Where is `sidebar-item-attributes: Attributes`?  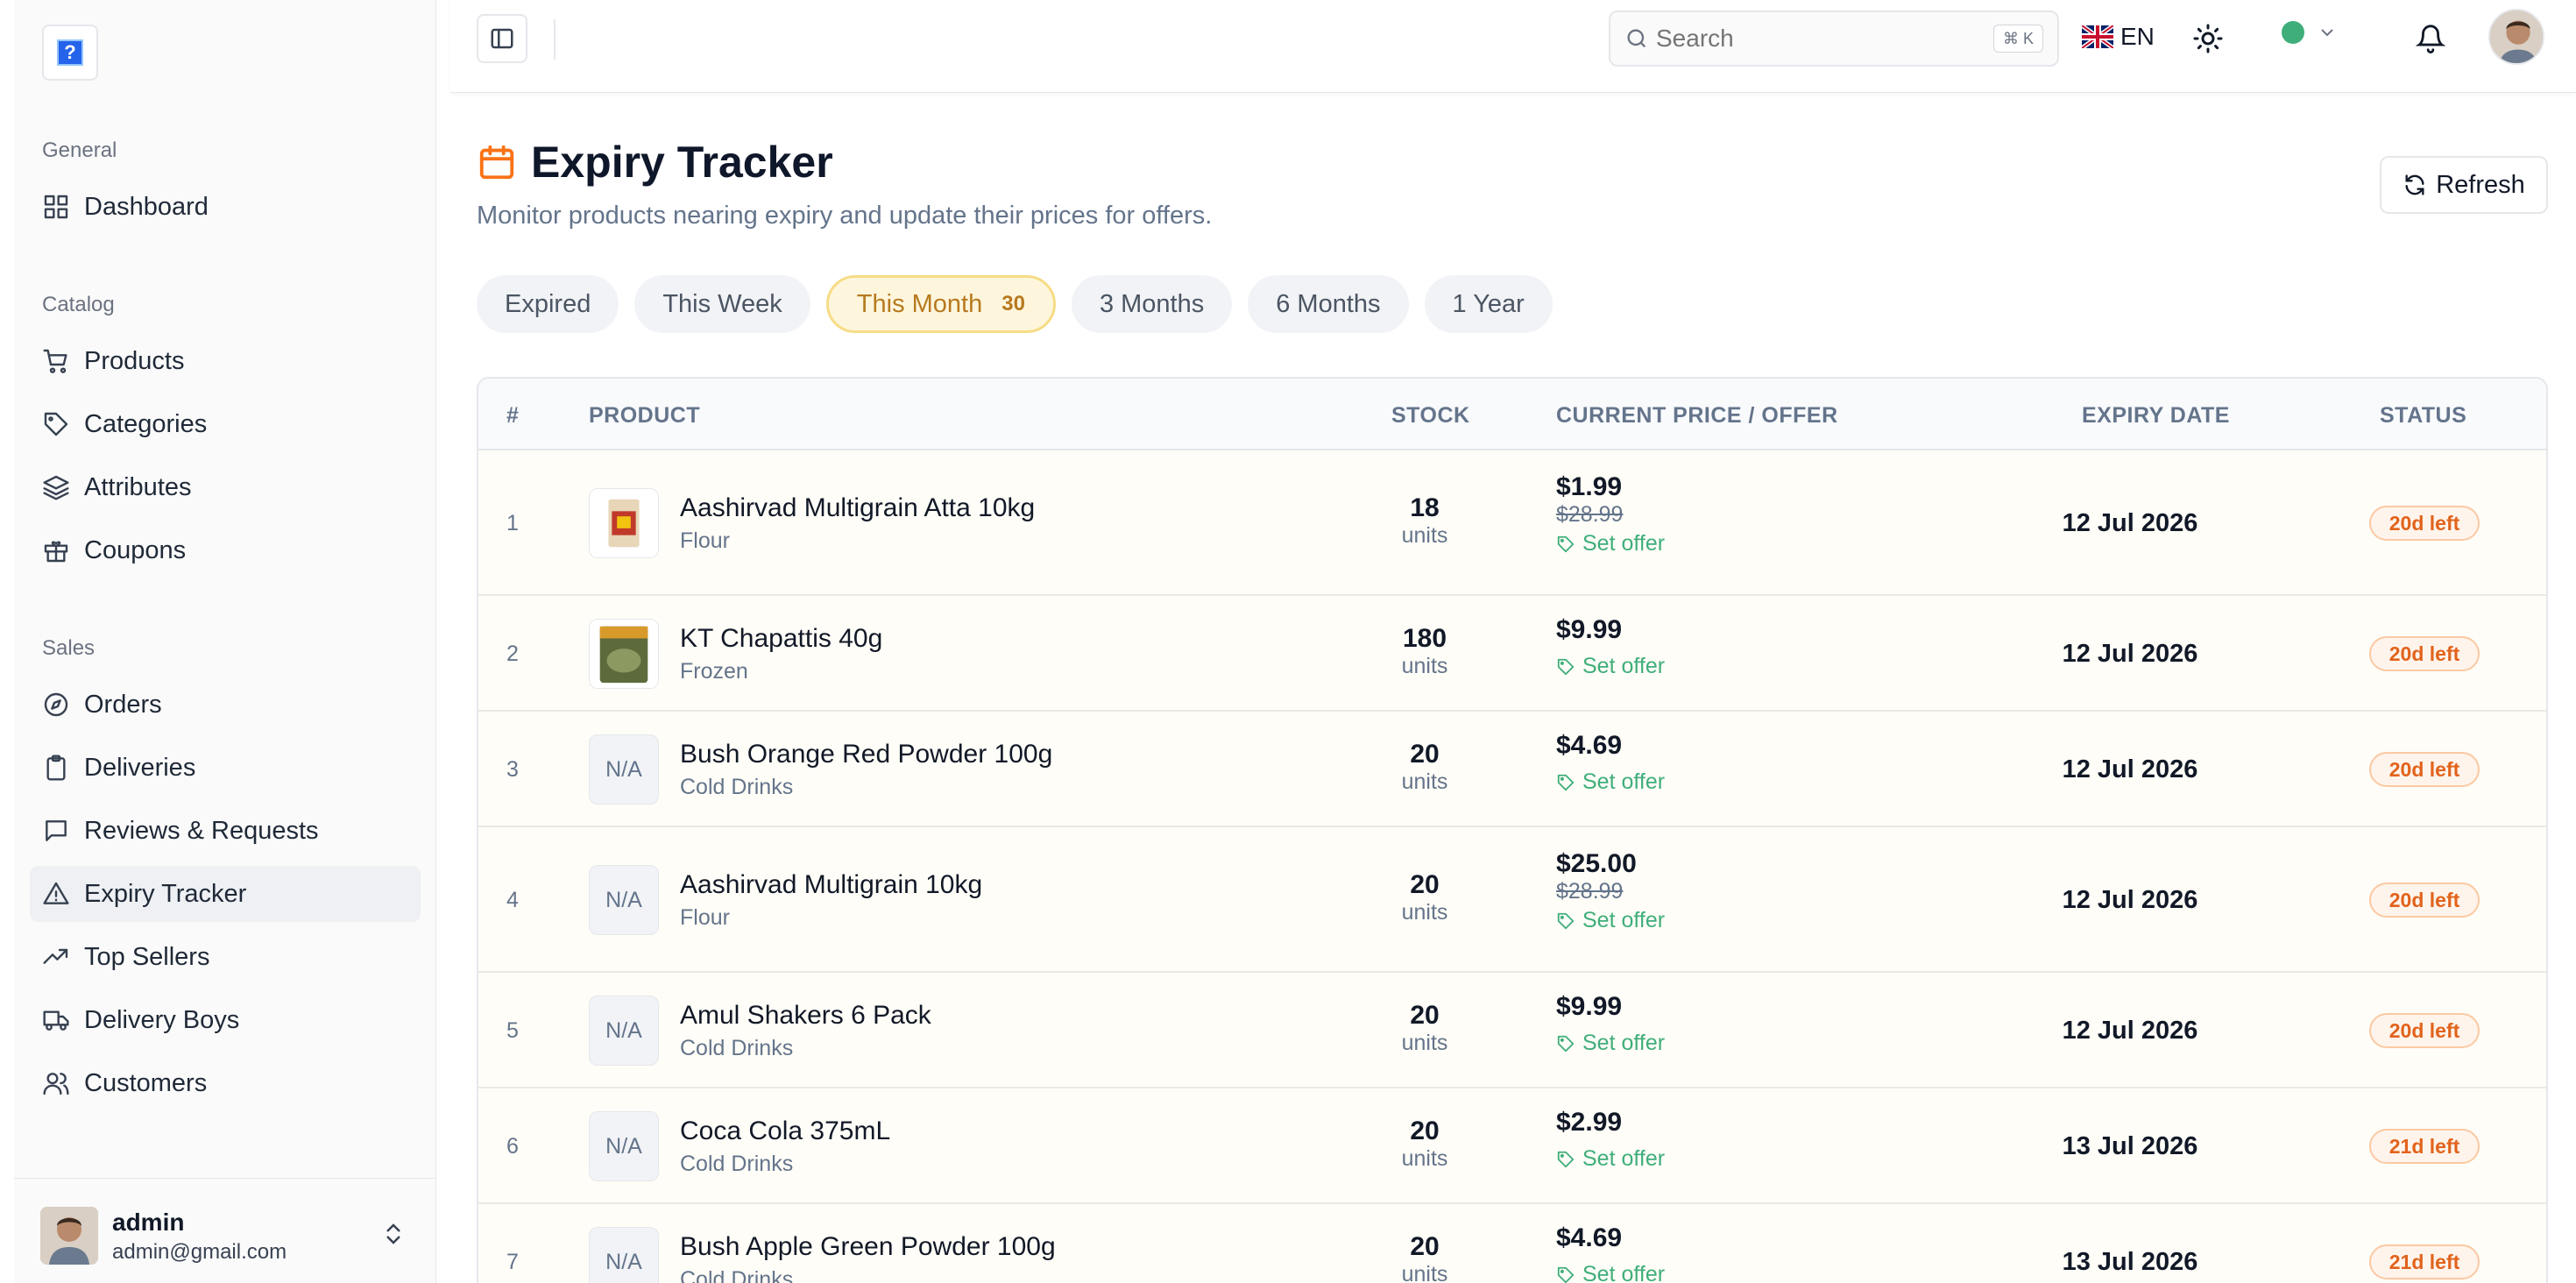 sidebar-item-attributes: Attributes is located at coordinates (225, 487).